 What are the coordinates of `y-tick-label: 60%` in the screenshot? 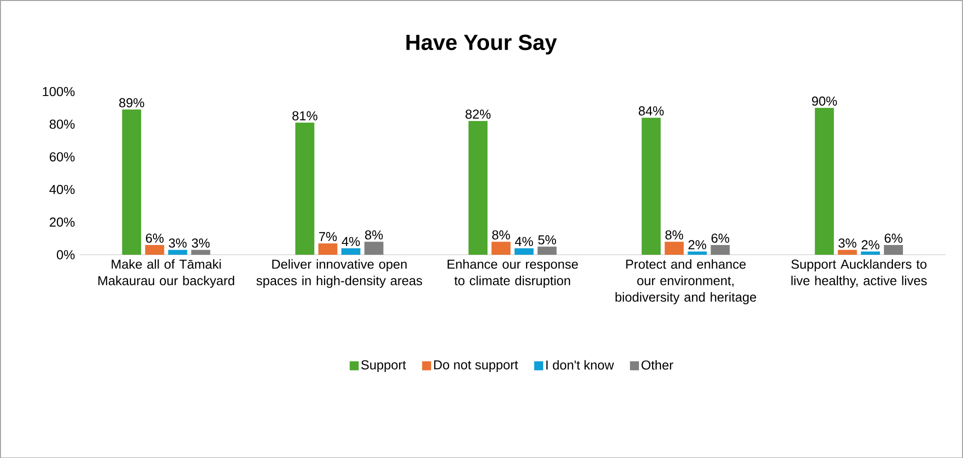 It's located at (62, 157).